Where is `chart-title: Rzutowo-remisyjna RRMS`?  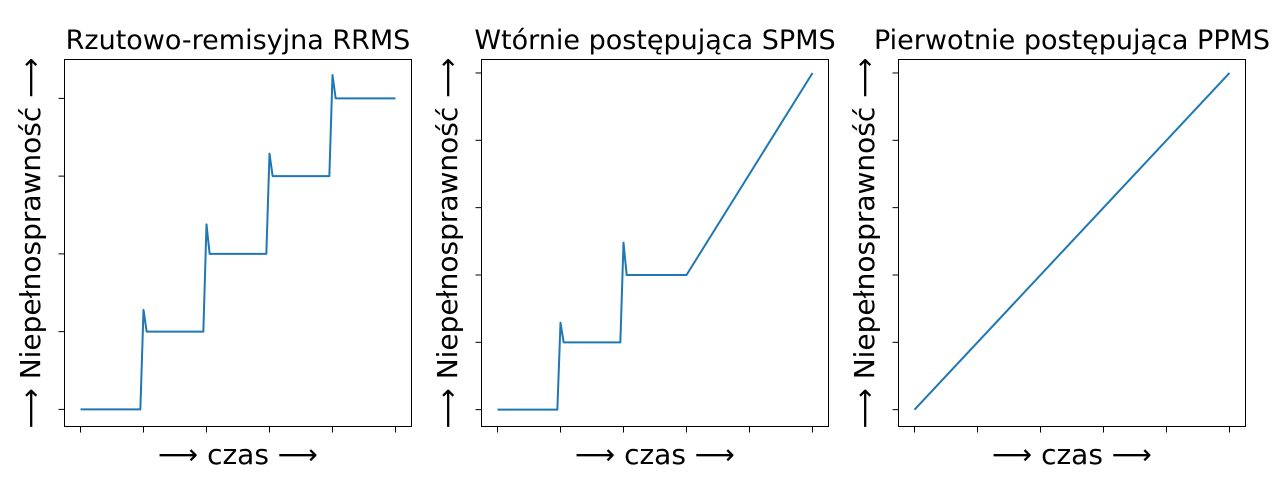 chart-title: Rzutowo-remisyjna RRMS is located at coordinates (238, 40).